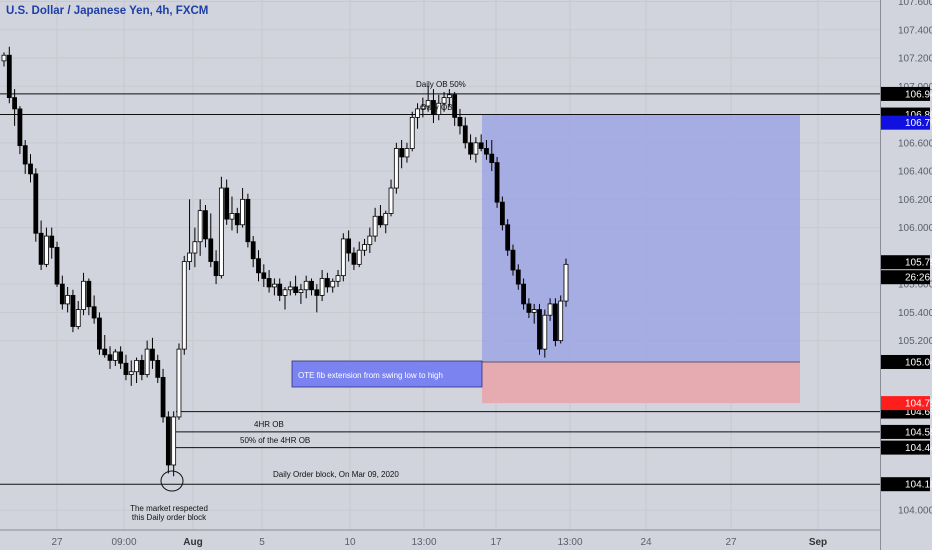 The width and height of the screenshot is (932, 550). What do you see at coordinates (915, 4) in the screenshot?
I see `price-tick-label: 107.600` at bounding box center [915, 4].